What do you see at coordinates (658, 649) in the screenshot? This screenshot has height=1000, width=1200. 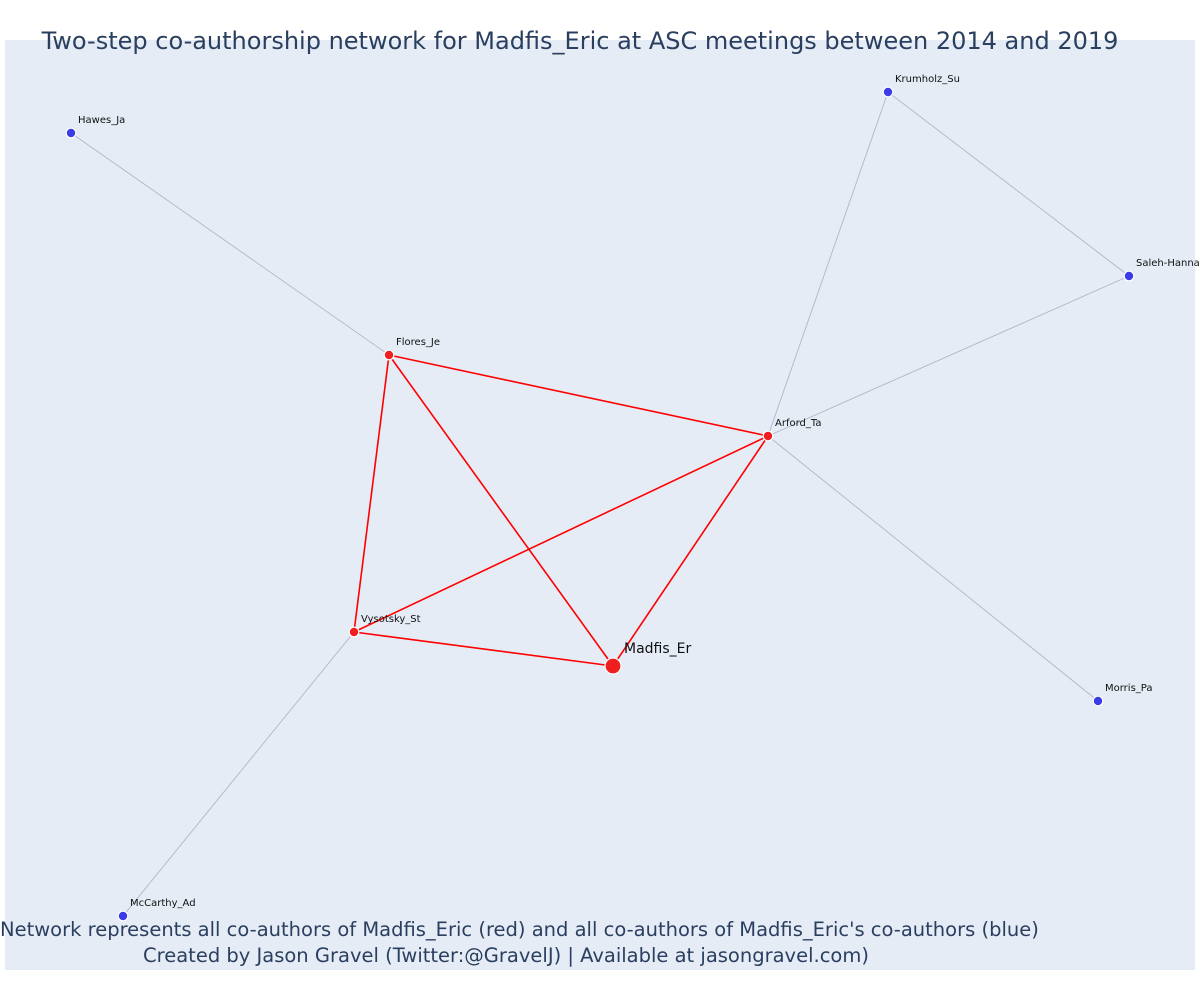 I see `node-label-Madfis_Er: Madfis_Er` at bounding box center [658, 649].